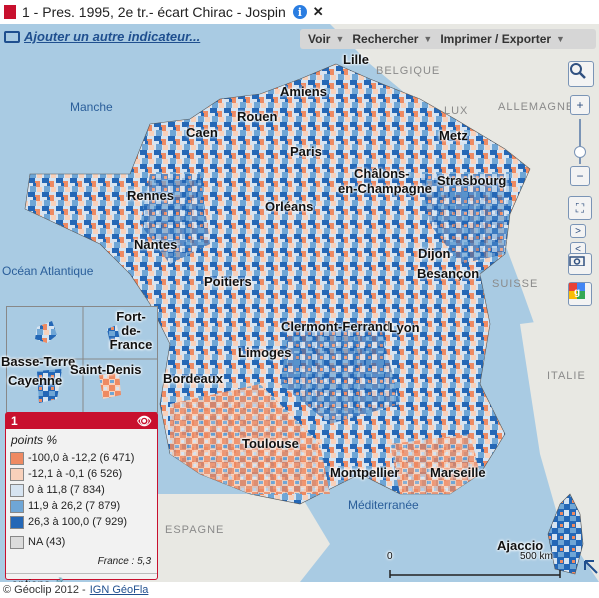 This screenshot has width=599, height=598. Describe the element at coordinates (48, 271) in the screenshot. I see `sea-label-atlantique: Océan Atlantique` at that location.